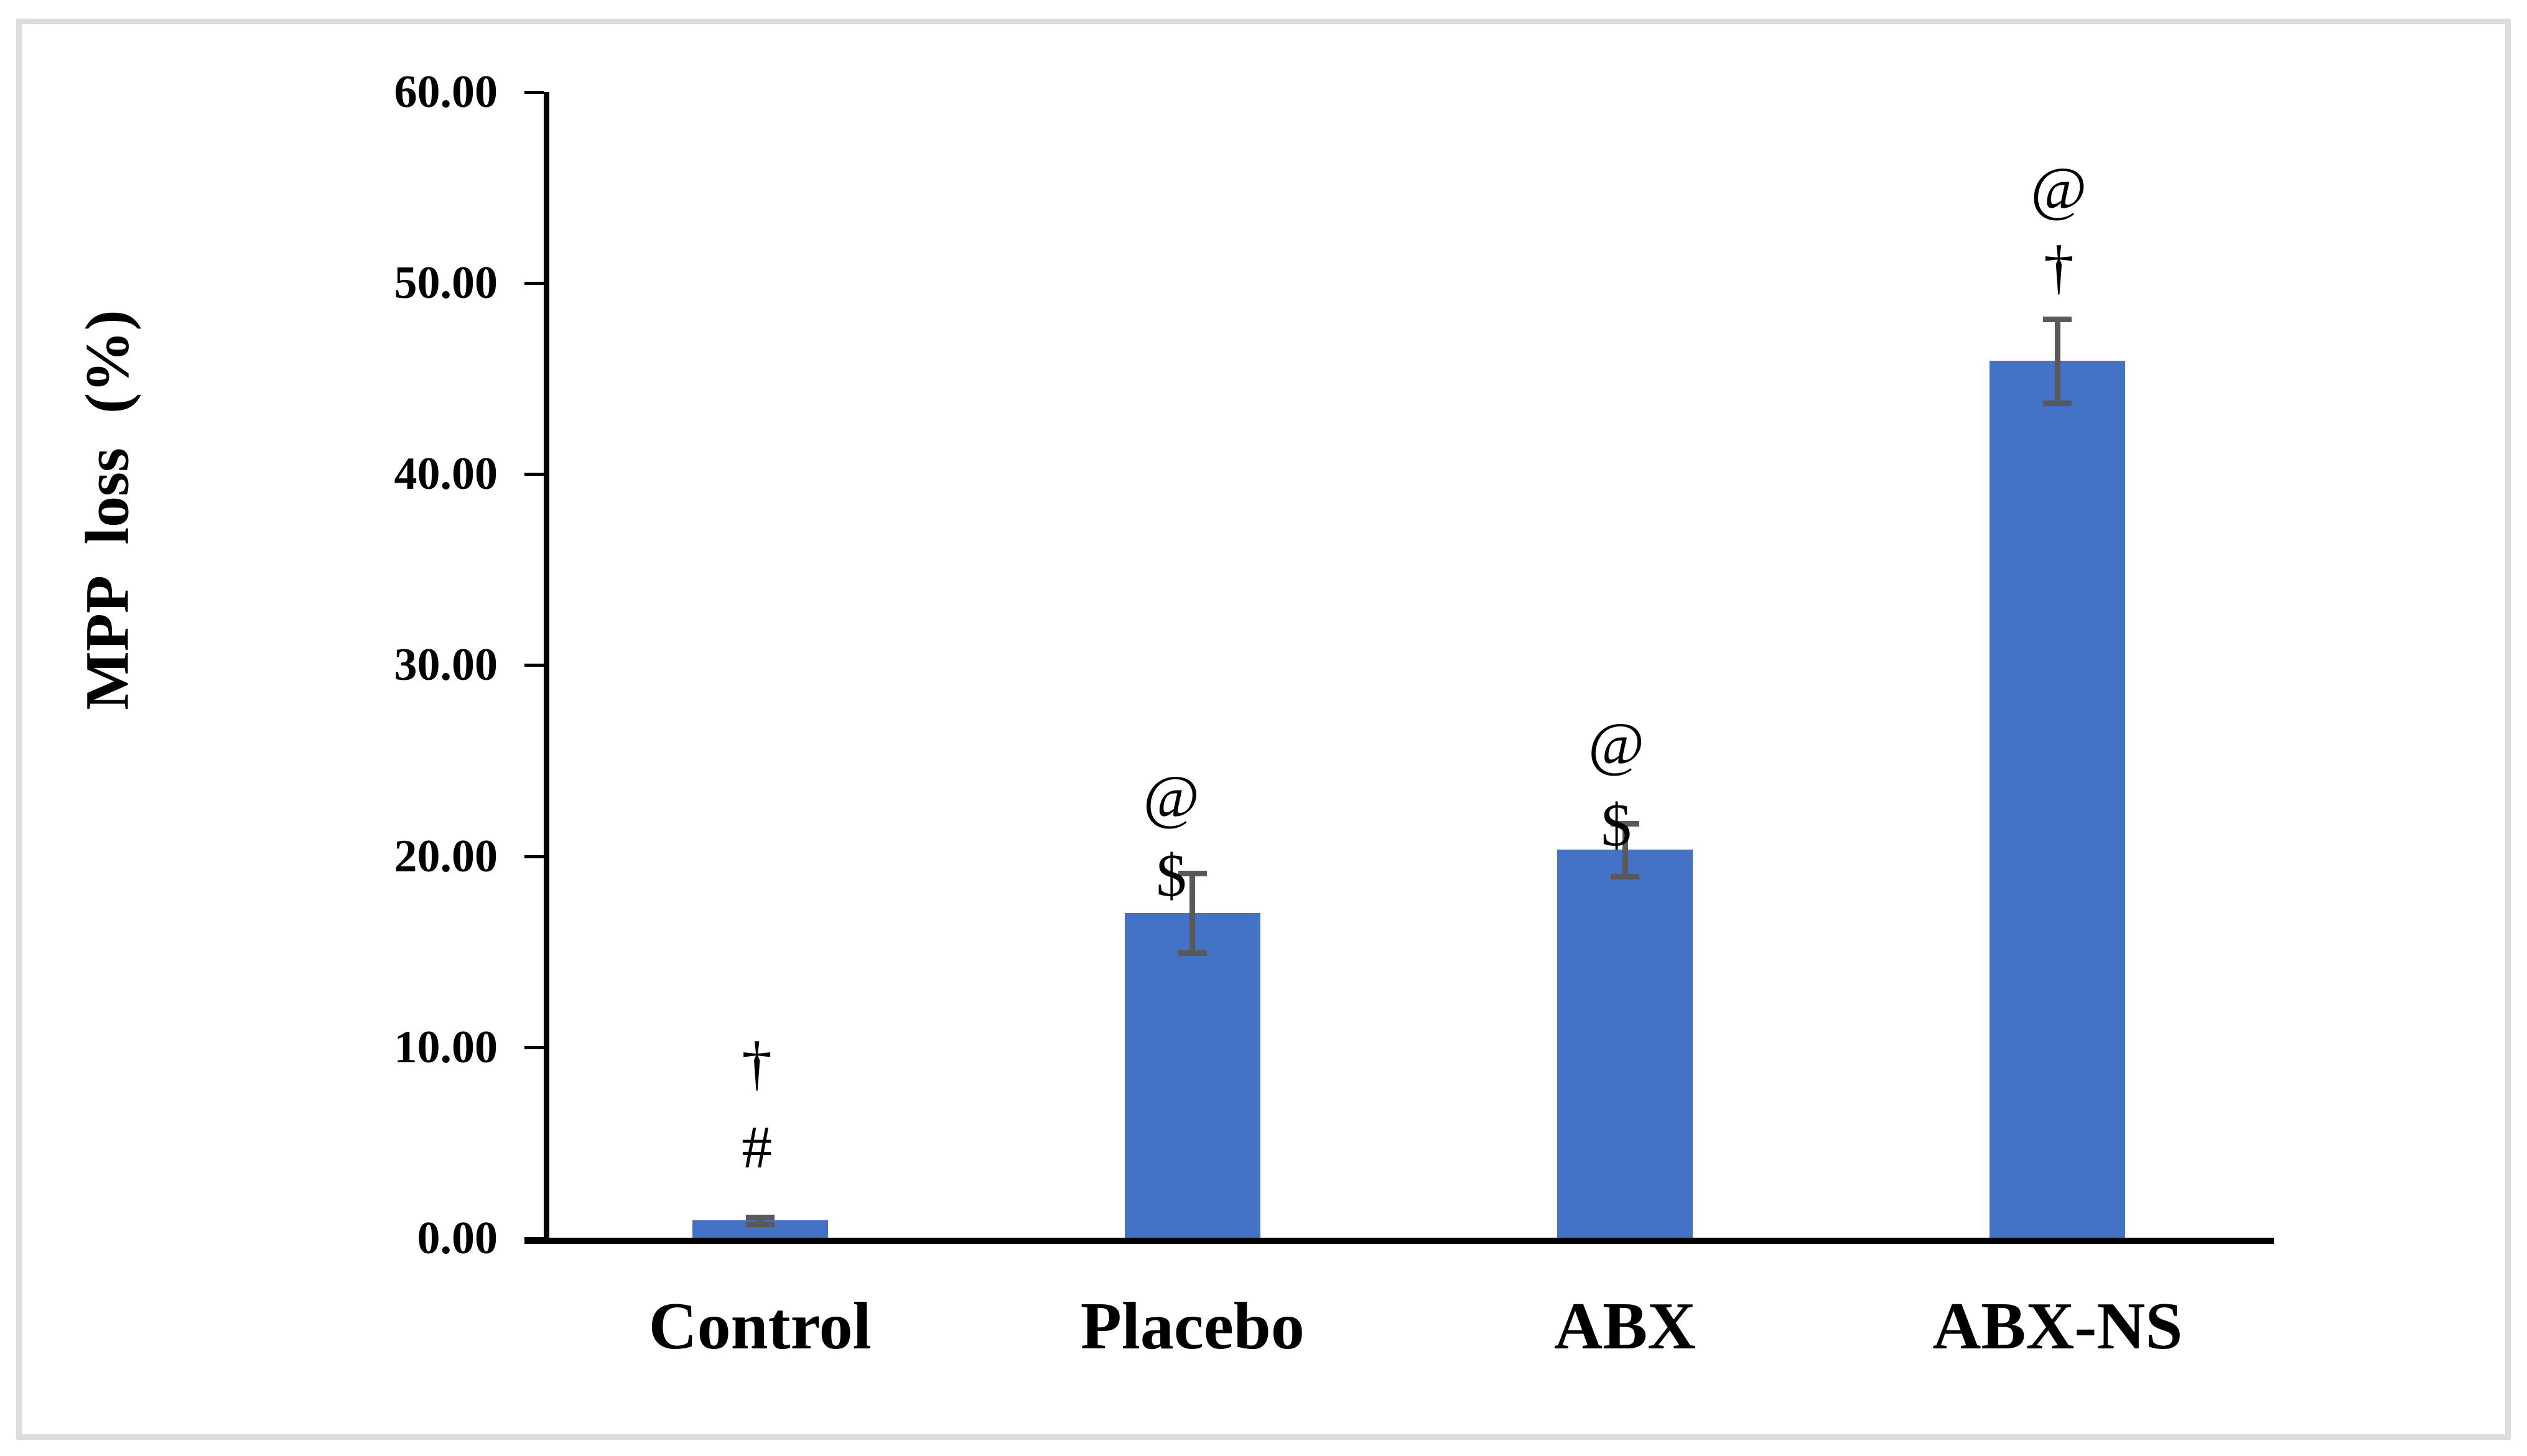  Describe the element at coordinates (1193, 1326) in the screenshot. I see `x-axis-category-label: Placebo` at that location.